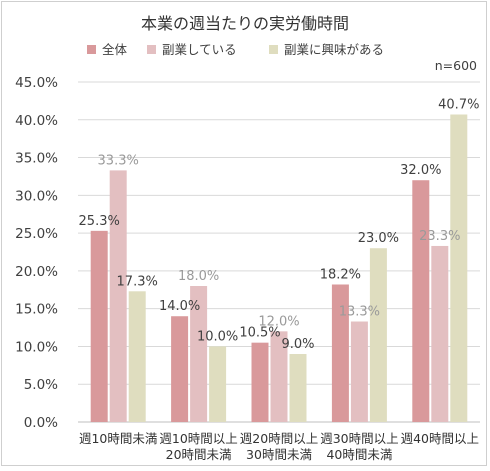 Image resolution: width=490 pixels, height=471 pixels. I want to click on data-label: 9.0%, so click(297, 344).